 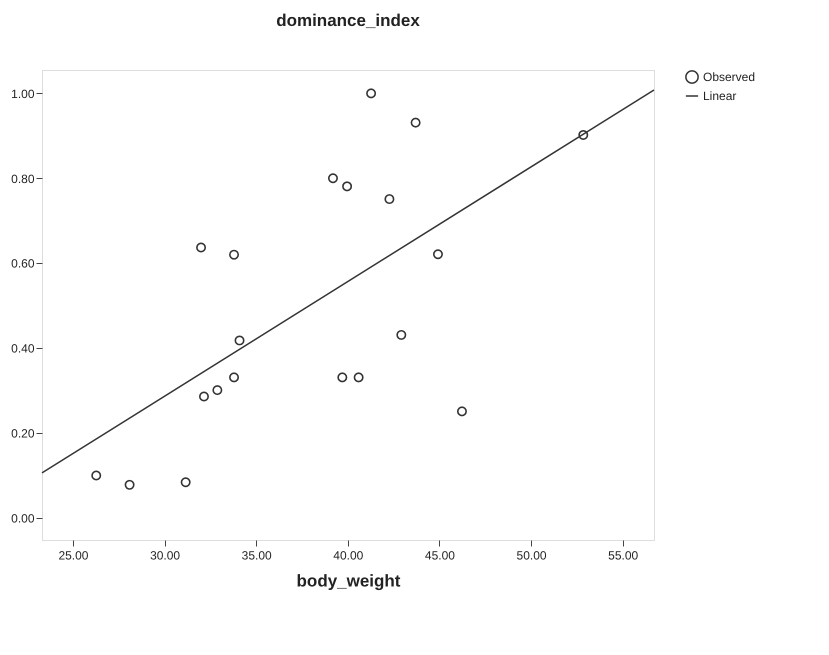 I want to click on x-tick-label: 25.00, so click(x=73, y=555).